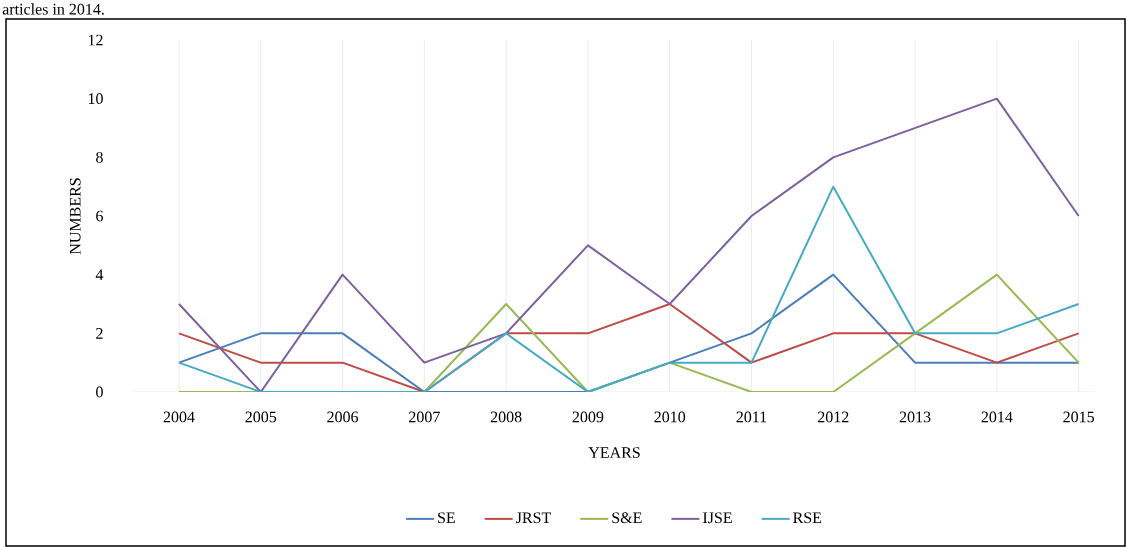 Image resolution: width=1127 pixels, height=547 pixels. Describe the element at coordinates (915, 417) in the screenshot. I see `x-tick-label: 2013` at that location.